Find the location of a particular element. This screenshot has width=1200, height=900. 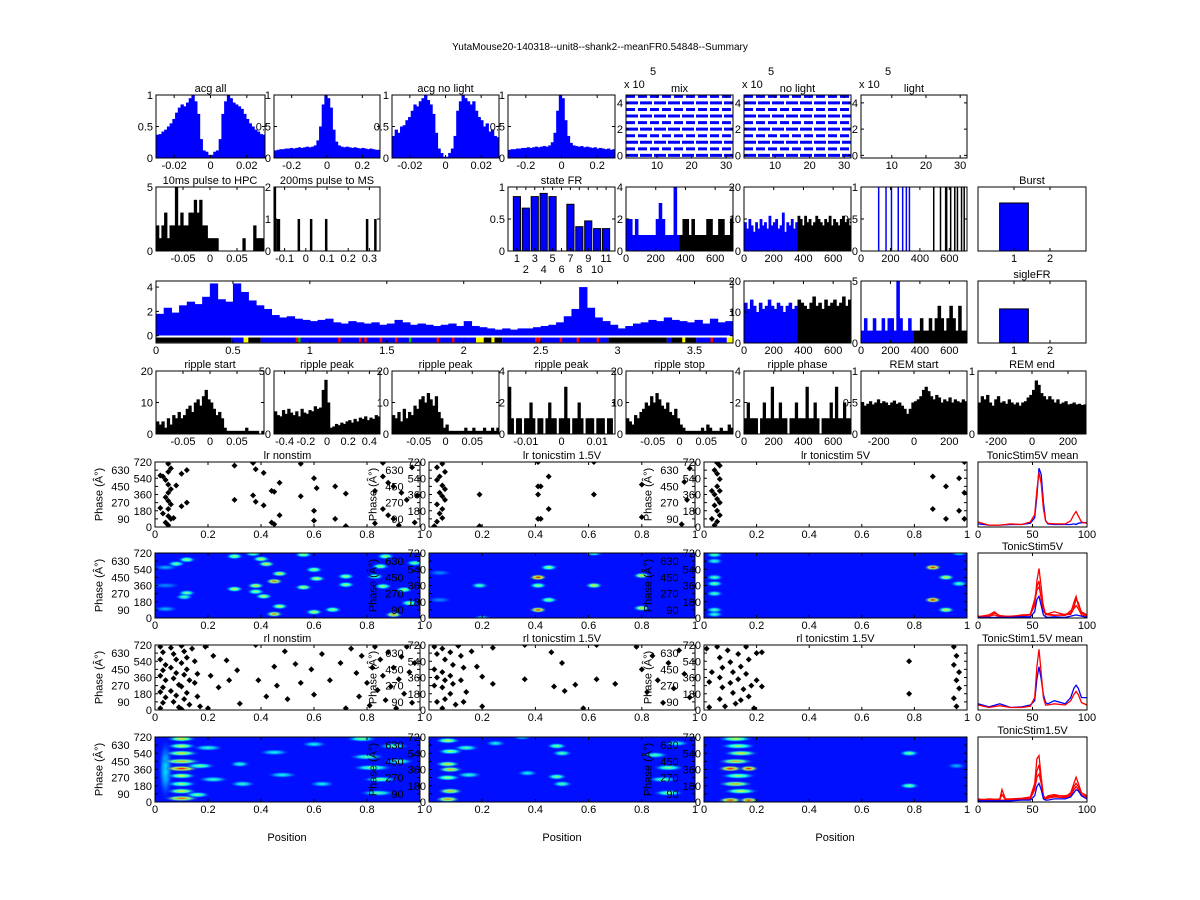

y-axis-label: Phase (Â°) is located at coordinates (98, 677).